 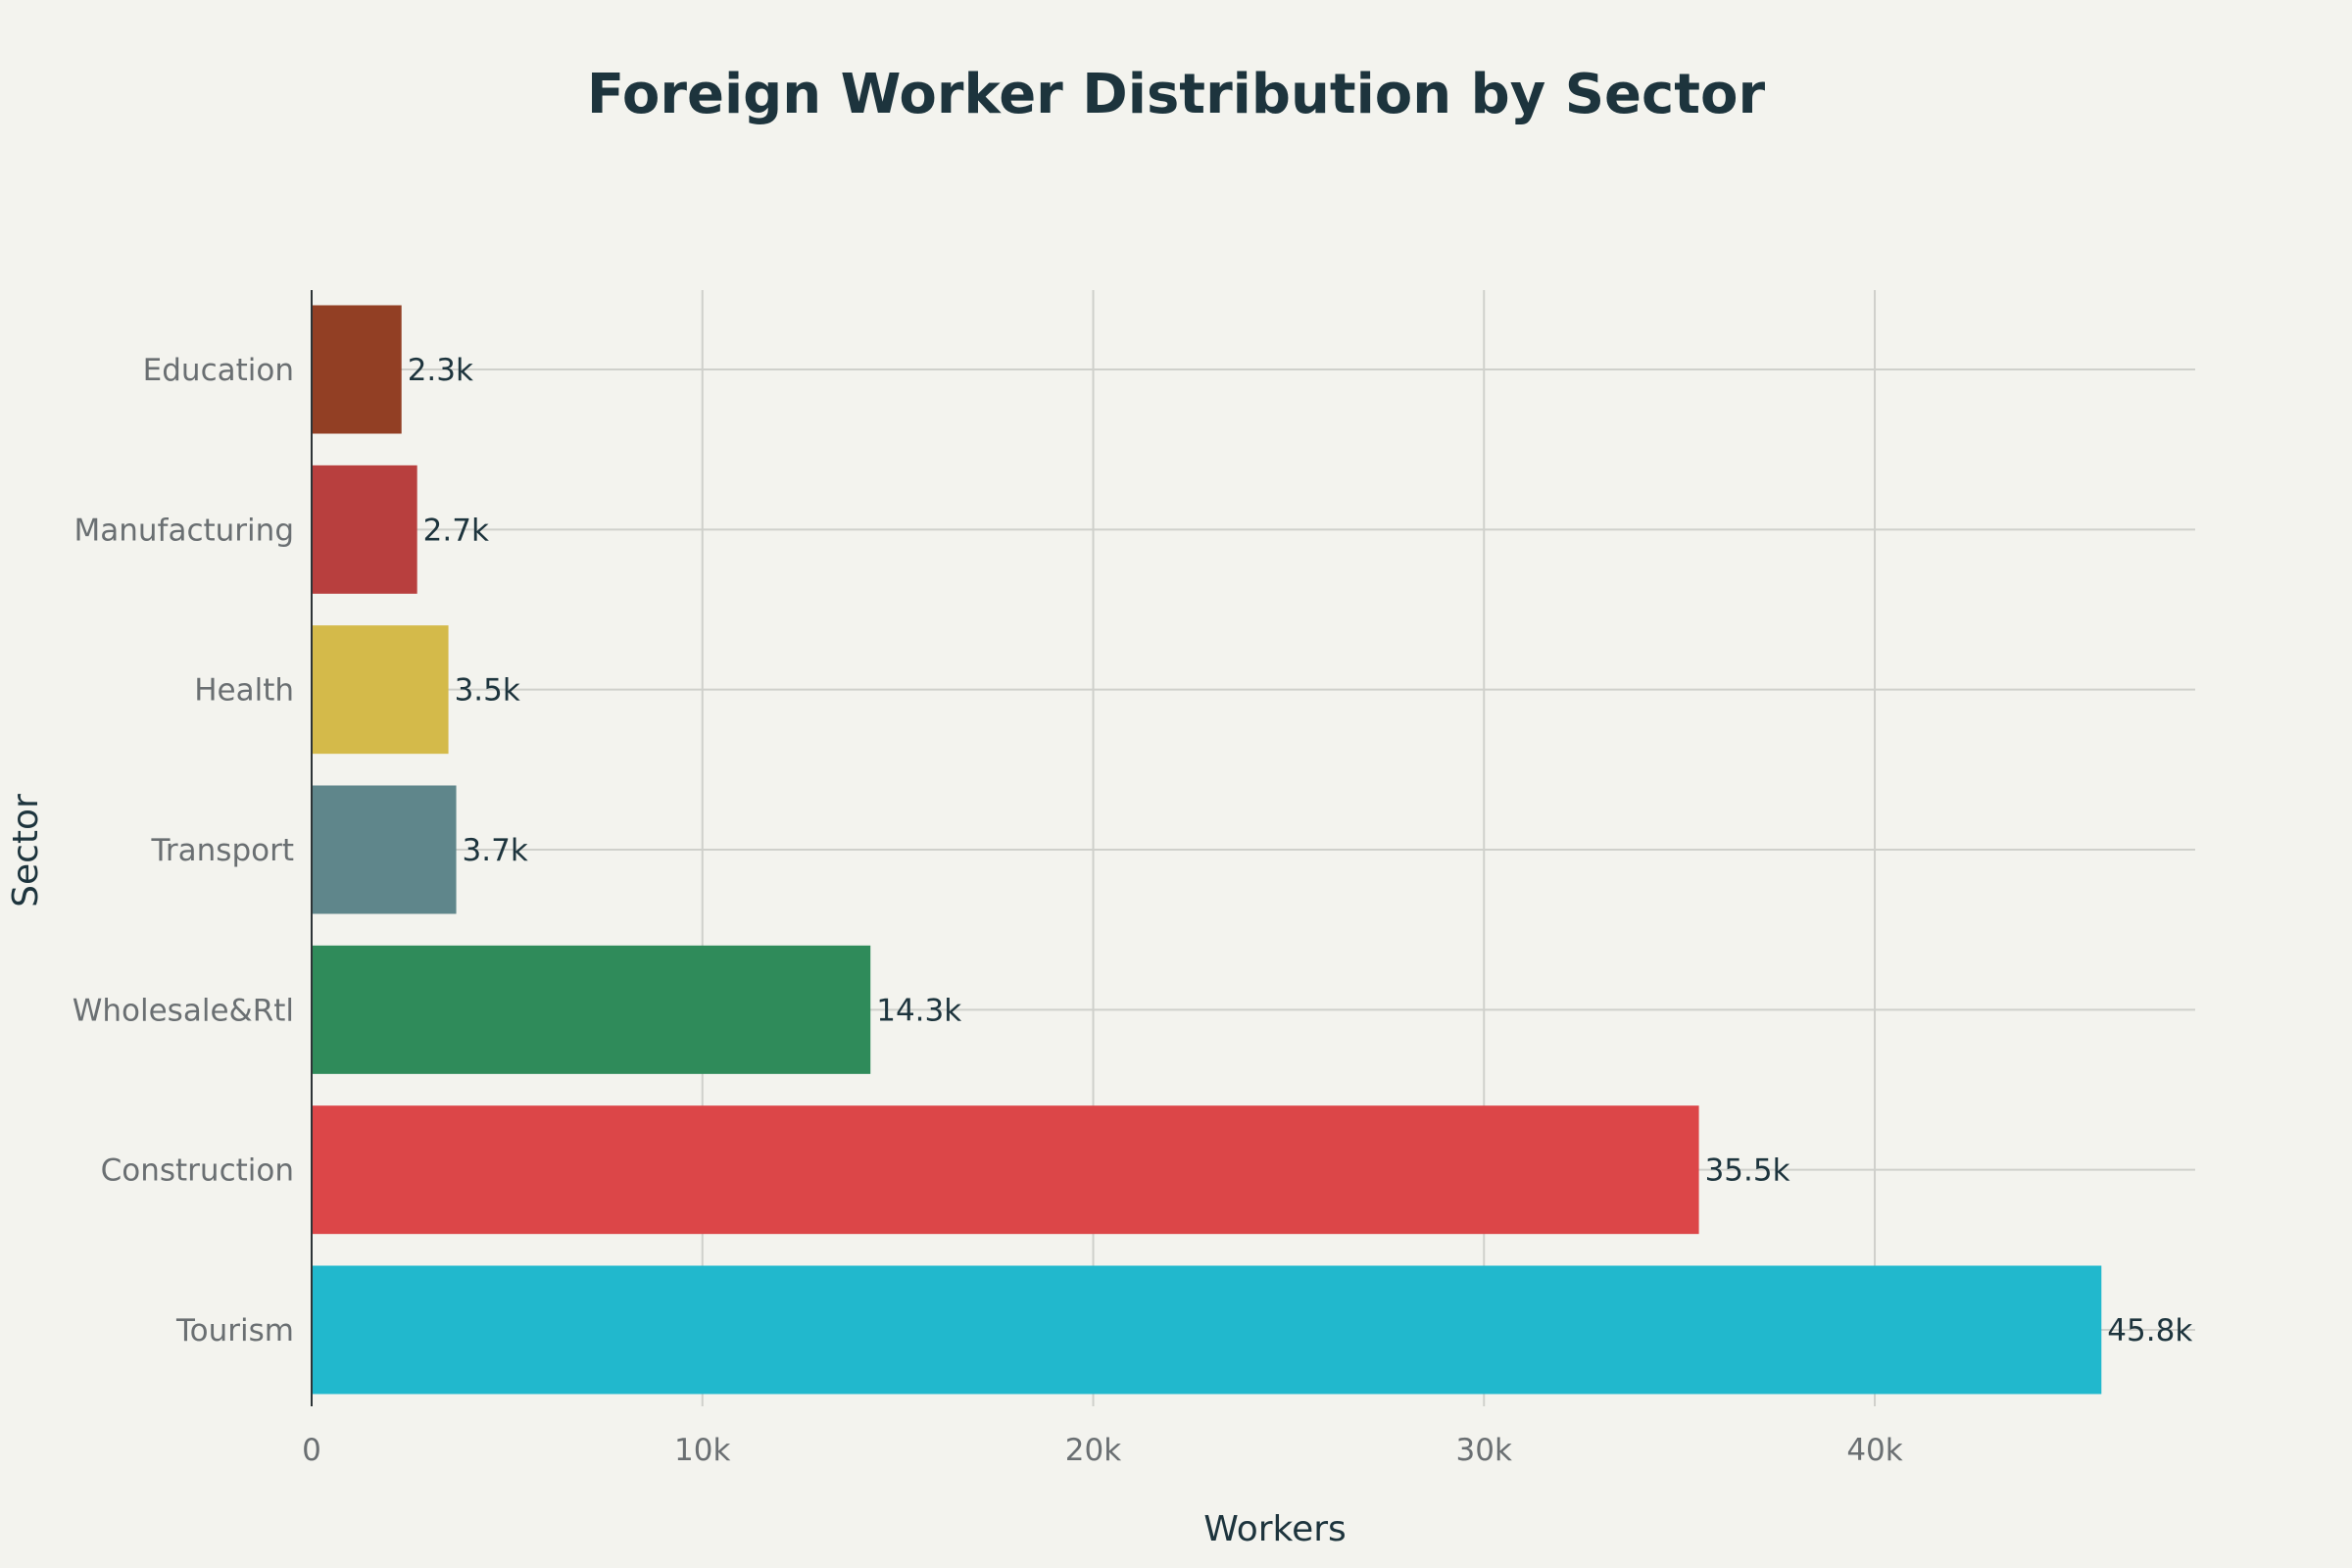 What do you see at coordinates (183, 1010) in the screenshot?
I see `y-category-label: Wholesale&Rtl` at bounding box center [183, 1010].